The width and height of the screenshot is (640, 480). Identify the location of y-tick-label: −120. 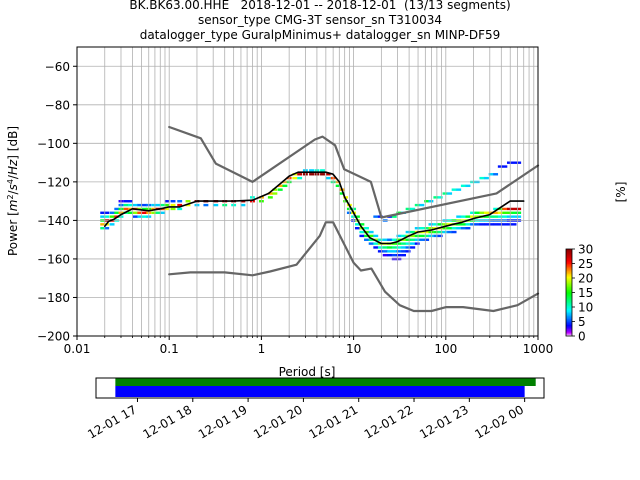
(53, 182).